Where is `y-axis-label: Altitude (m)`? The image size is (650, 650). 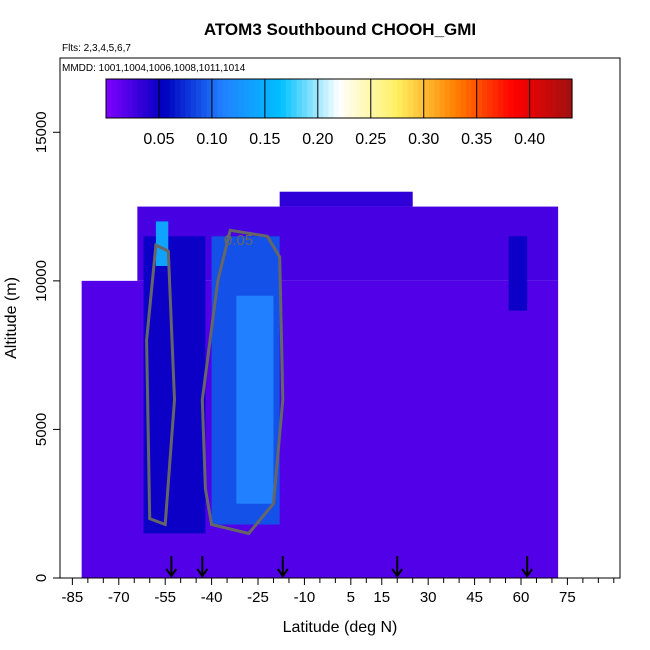
y-axis-label: Altitude (m) is located at coordinates (11, 318).